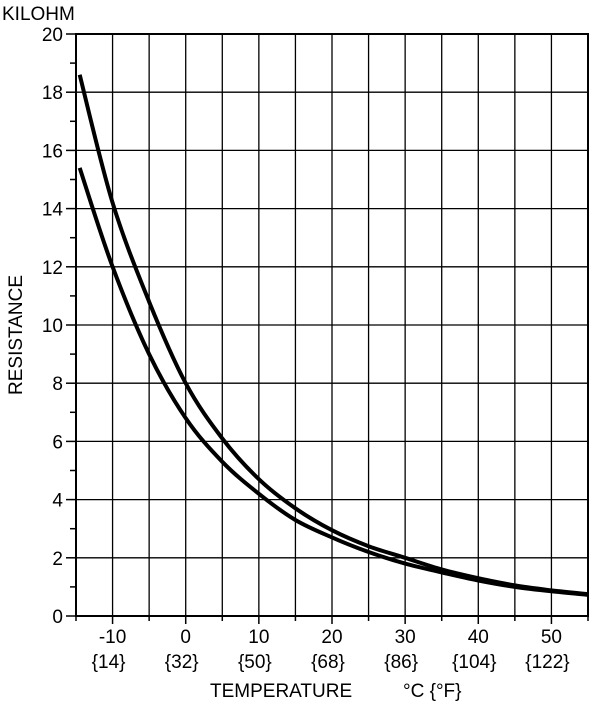  Describe the element at coordinates (547, 662) in the screenshot. I see `x-tick-label-fahrenheit: {122}` at that location.